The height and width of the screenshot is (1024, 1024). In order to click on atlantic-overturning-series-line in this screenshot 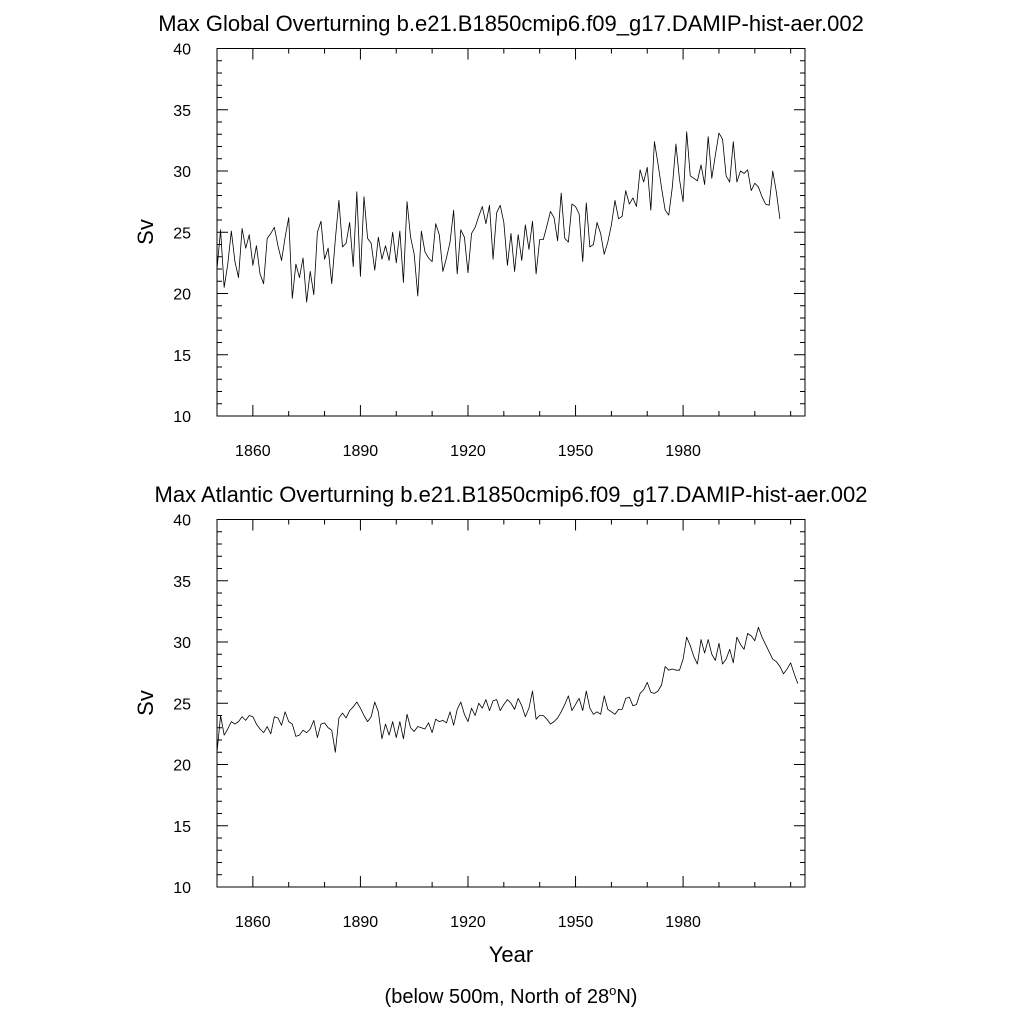, I will do `click(507, 689)`.